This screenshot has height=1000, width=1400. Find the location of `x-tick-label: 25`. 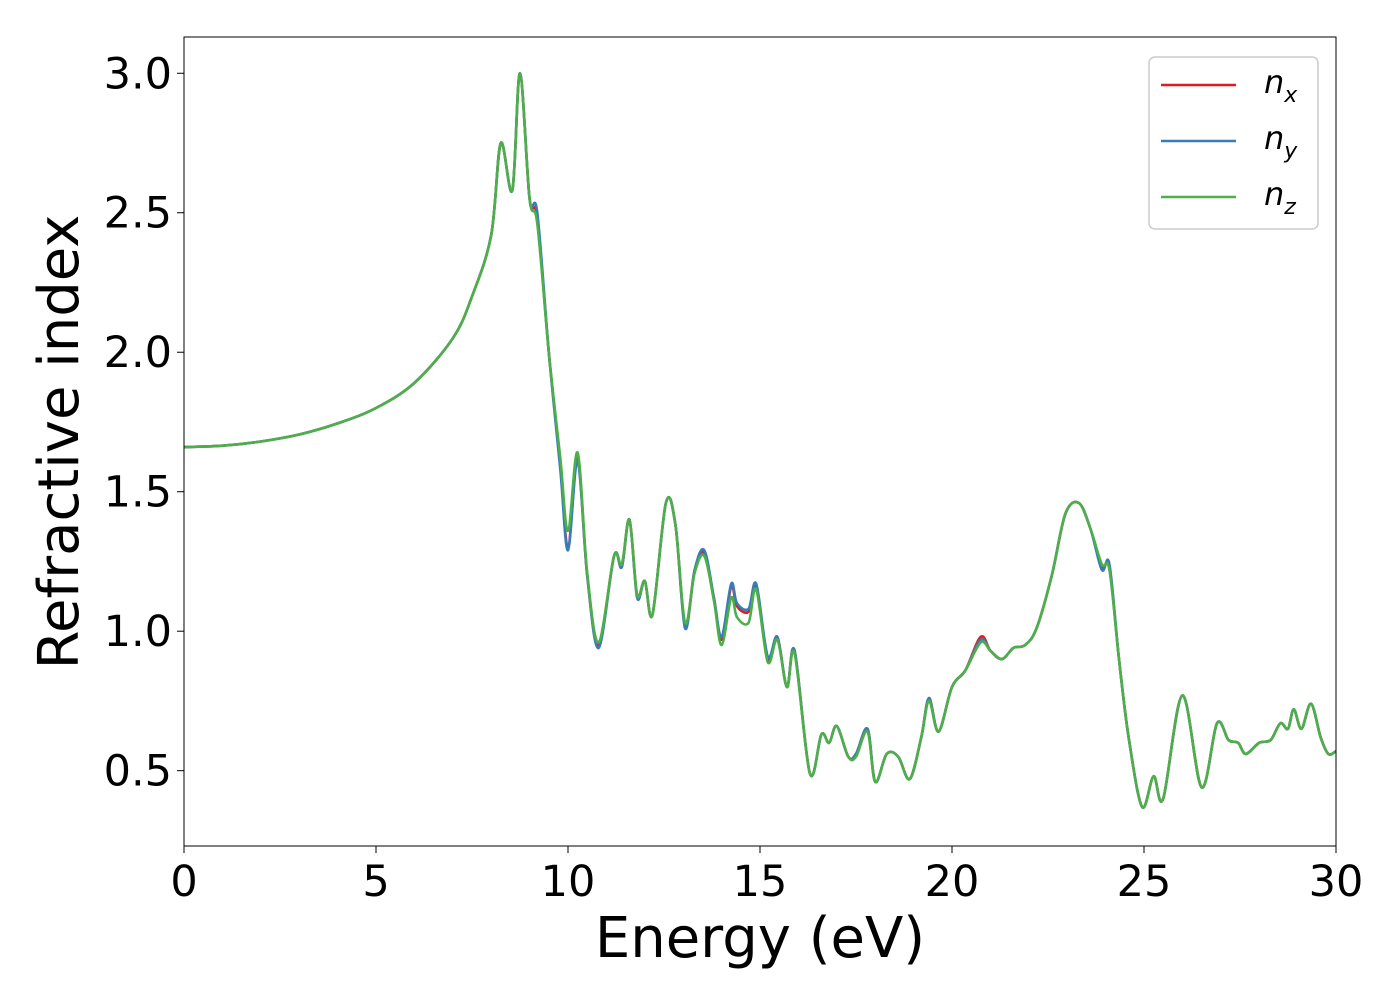

x-tick-label: 25 is located at coordinates (1144, 882).